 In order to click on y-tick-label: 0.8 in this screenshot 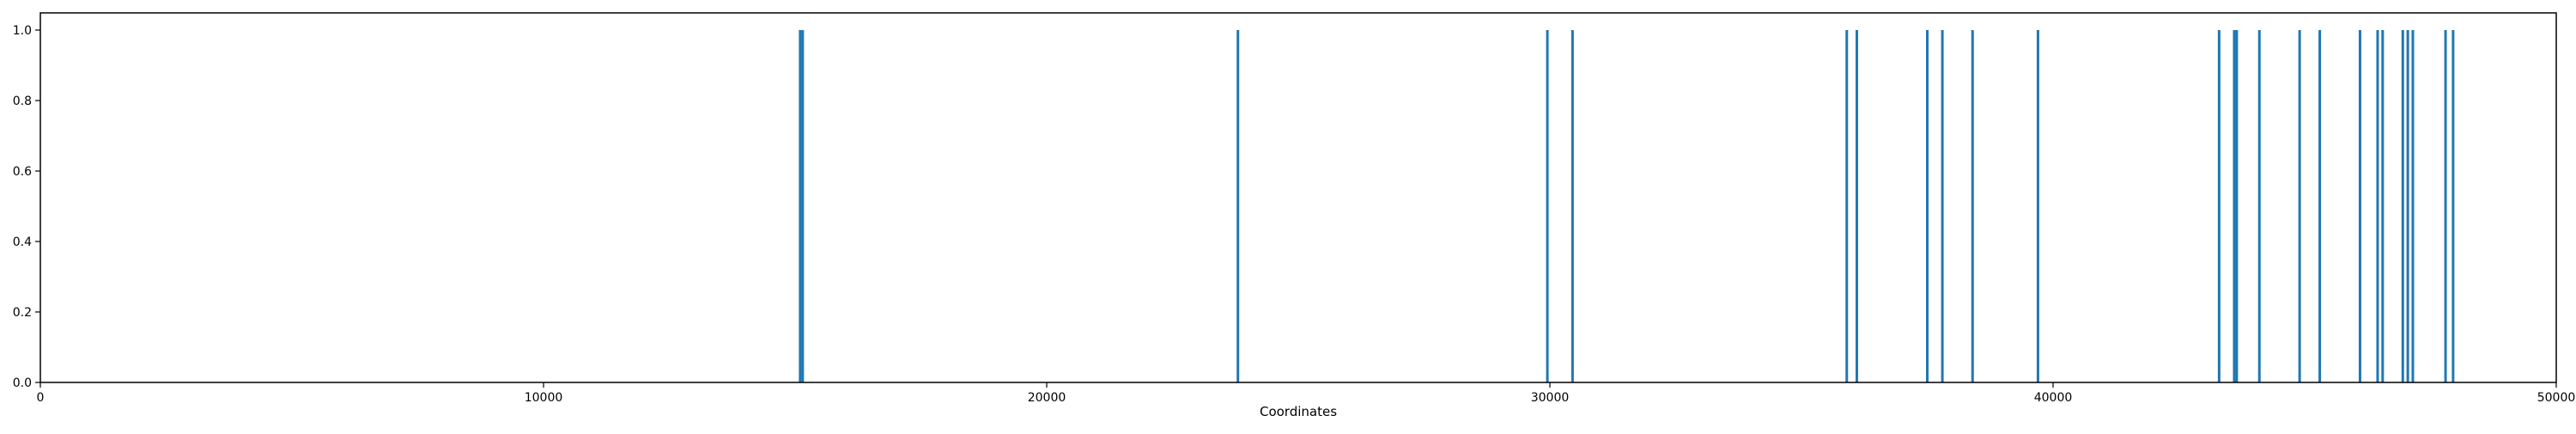, I will do `click(23, 101)`.